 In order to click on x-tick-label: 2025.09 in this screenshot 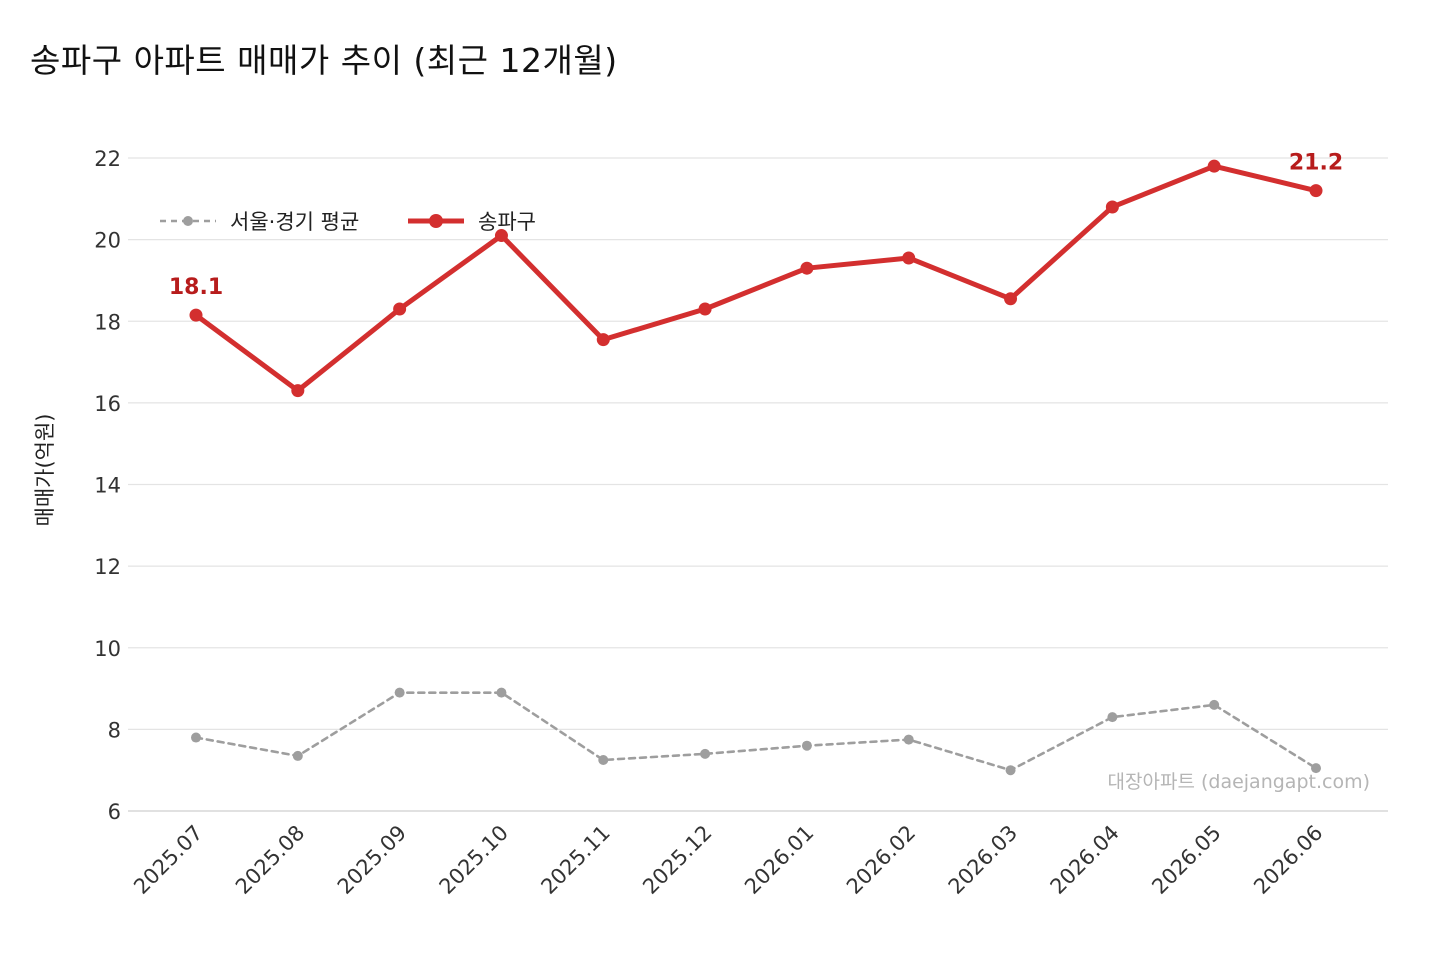, I will do `click(372, 860)`.